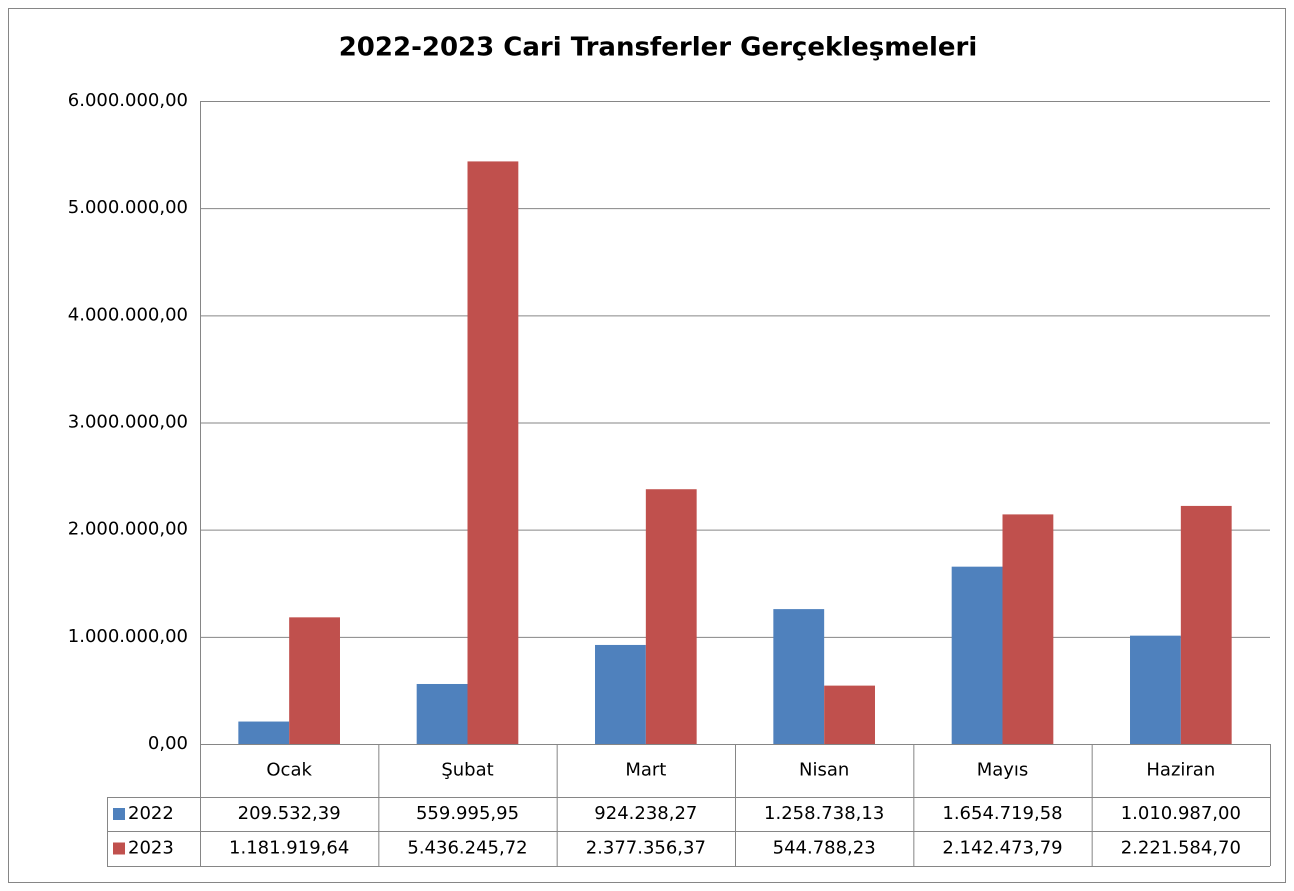  What do you see at coordinates (128, 529) in the screenshot?
I see `y-tick-label: 2.000.000,00` at bounding box center [128, 529].